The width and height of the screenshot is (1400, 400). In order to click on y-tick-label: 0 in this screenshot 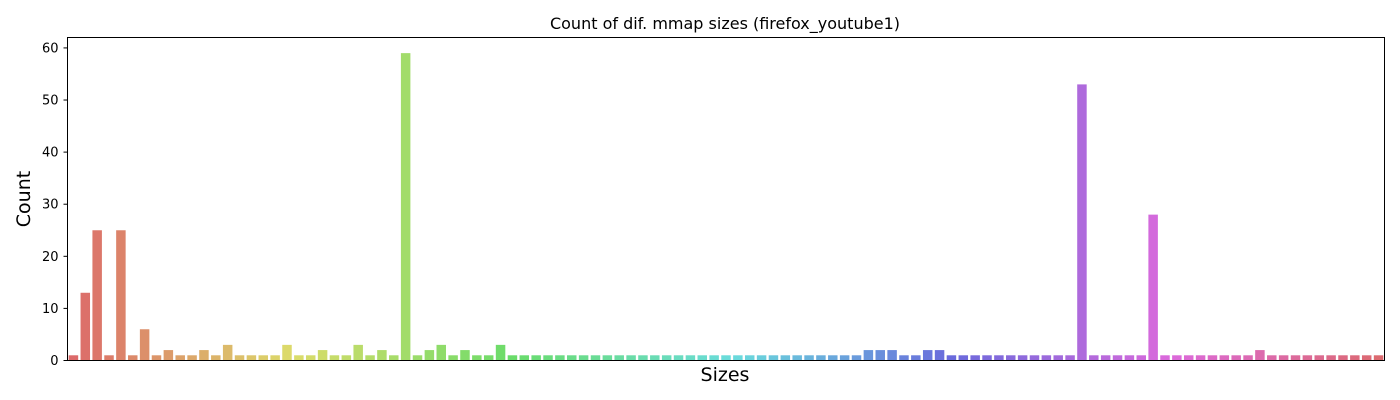, I will do `click(54, 361)`.